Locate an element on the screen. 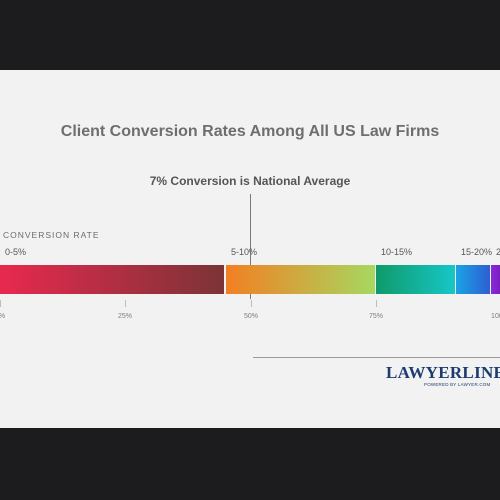 The image size is (500, 500). x-tick-label: 25% is located at coordinates (125, 316).